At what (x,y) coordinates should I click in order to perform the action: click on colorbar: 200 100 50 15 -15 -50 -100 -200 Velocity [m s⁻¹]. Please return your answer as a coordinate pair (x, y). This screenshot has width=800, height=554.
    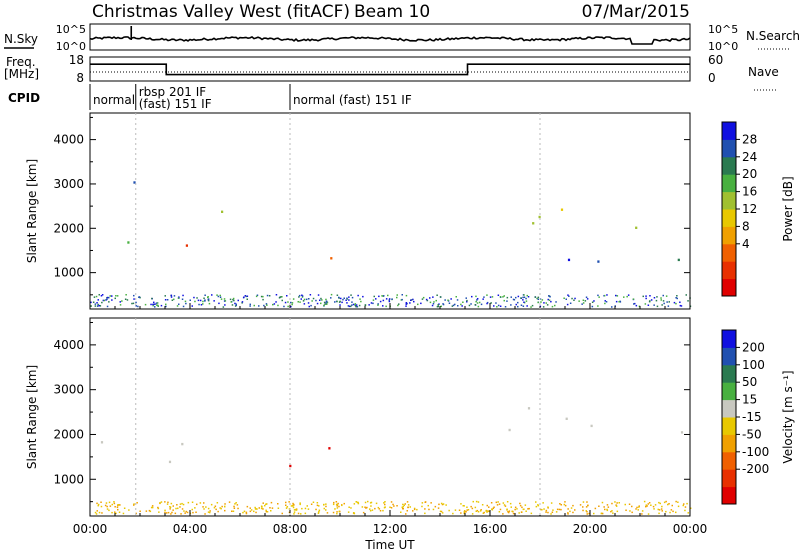
    Looking at the image, I should click on (758, 417).